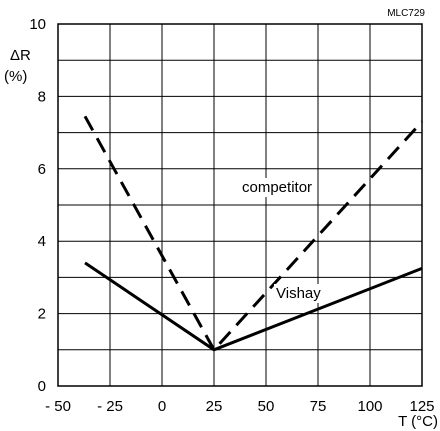 The width and height of the screenshot is (440, 431). I want to click on figure-code: MLC729, so click(406, 13).